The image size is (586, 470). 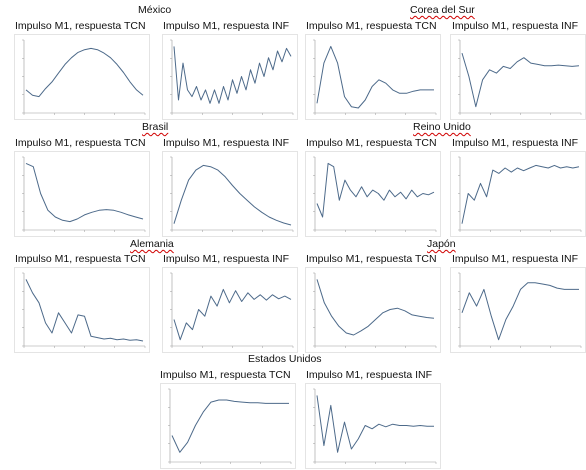 I want to click on panel-title-reino-unido-tcn: Impulso M1, respuesta TCN, so click(x=371, y=143).